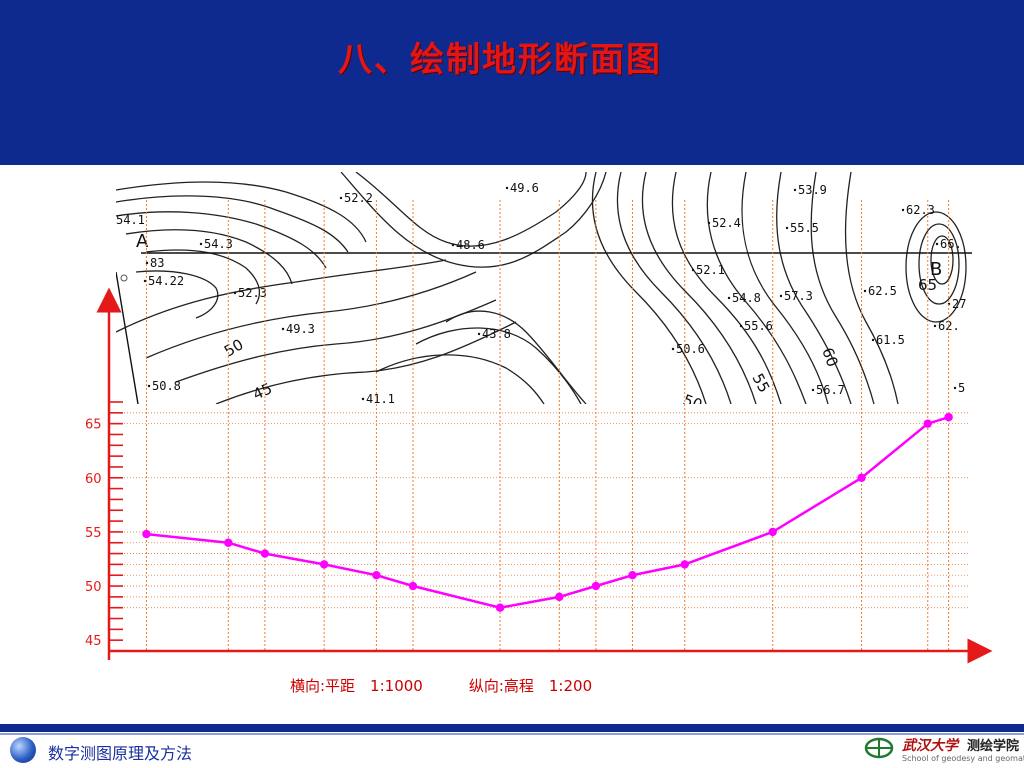 Image resolution: width=1024 pixels, height=768 pixels. Describe the element at coordinates (120, 752) in the screenshot. I see `course-name: 数字测图原理及方法` at that location.